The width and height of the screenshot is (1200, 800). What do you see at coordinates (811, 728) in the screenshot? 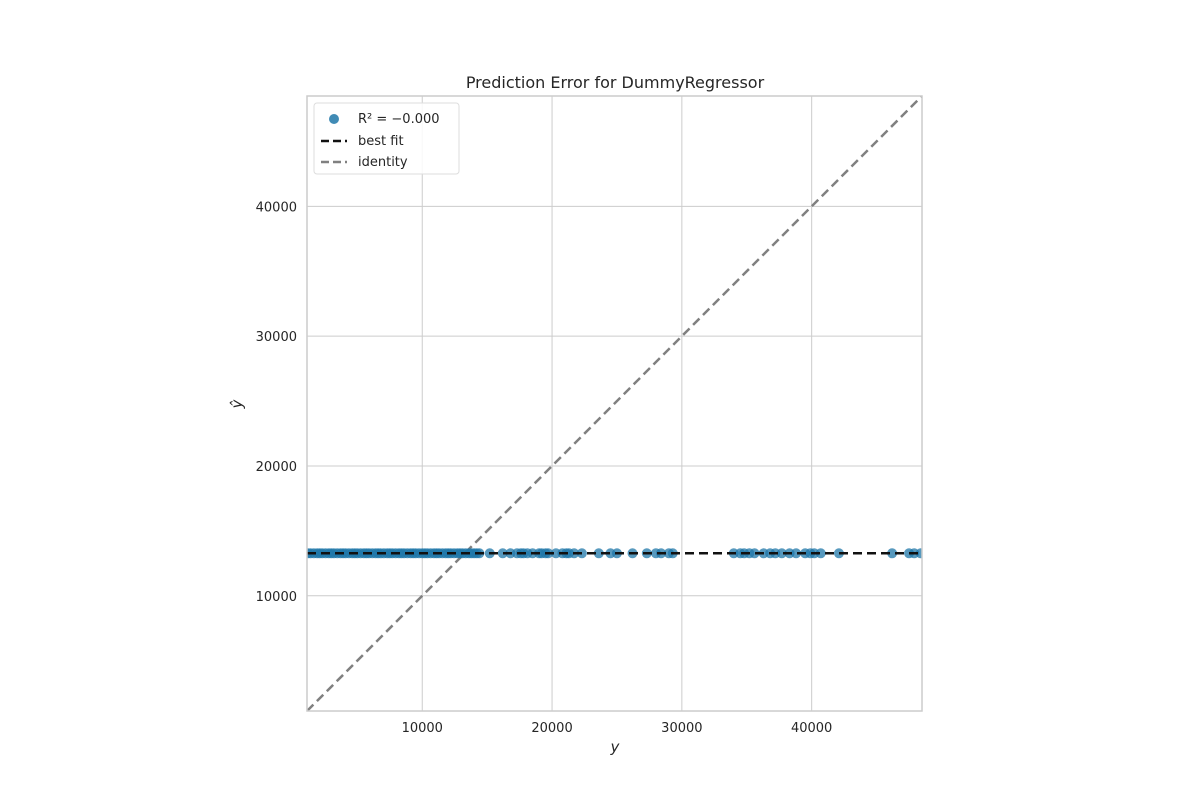
I see `x-tick-label: 40000` at bounding box center [811, 728].